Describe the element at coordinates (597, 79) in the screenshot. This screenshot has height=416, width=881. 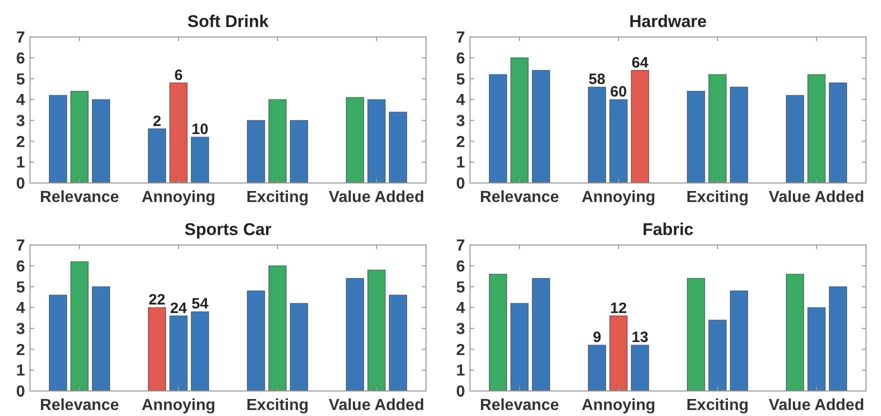
I see `annotation: 58` at that location.